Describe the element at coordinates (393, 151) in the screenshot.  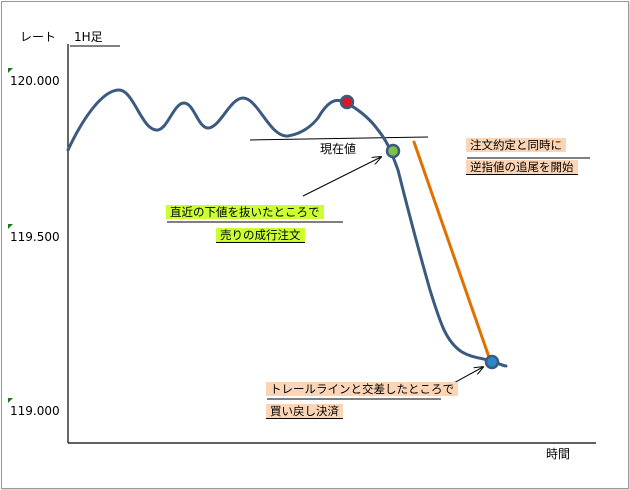
I see `entry-marker` at that location.